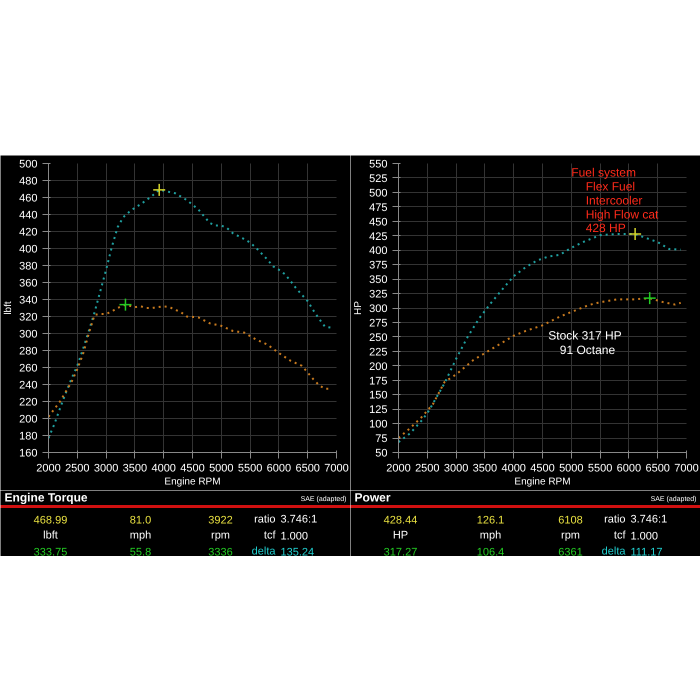  Describe the element at coordinates (606, 228) in the screenshot. I see `annotation: 428 HP` at that location.